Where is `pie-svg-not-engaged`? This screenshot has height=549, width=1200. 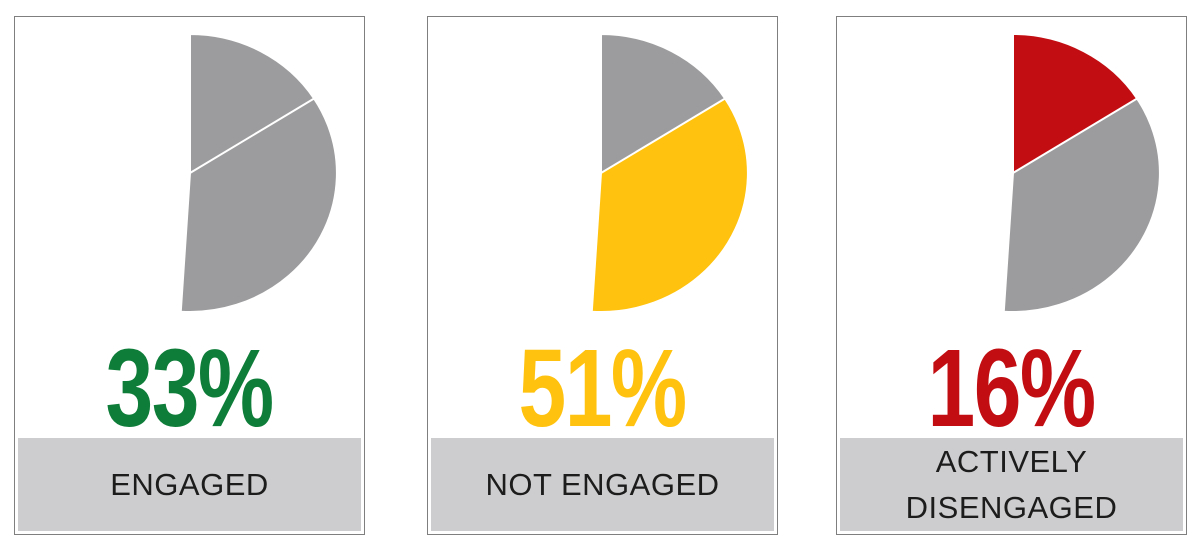 pie-svg-not-engaged is located at coordinates (669, 173).